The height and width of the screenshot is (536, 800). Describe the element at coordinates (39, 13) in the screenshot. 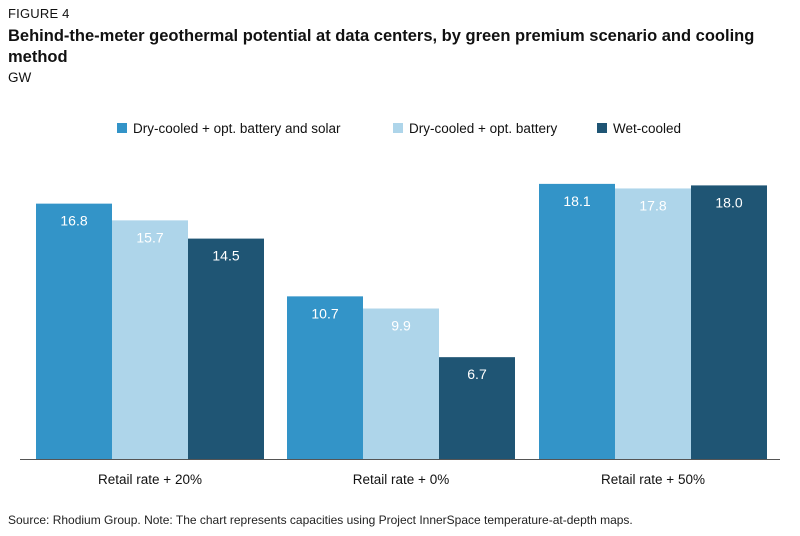

I see `figure-label: FIGURE 4` at that location.